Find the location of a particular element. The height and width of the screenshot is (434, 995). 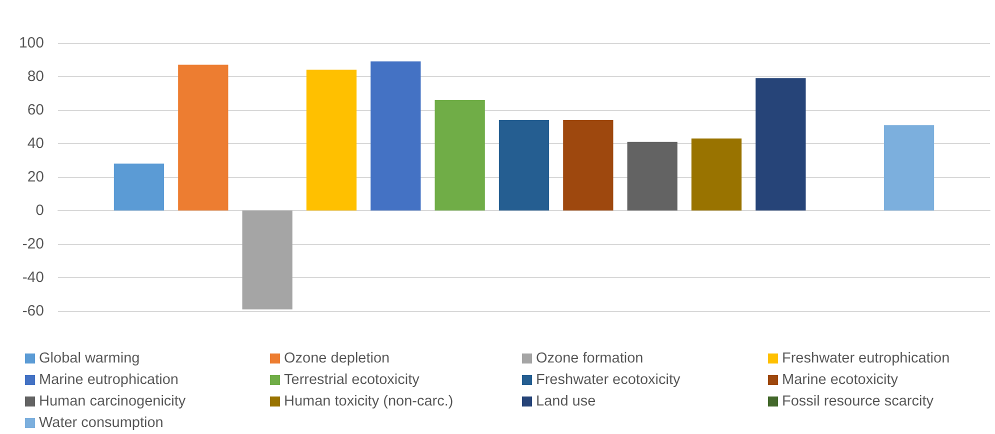

legend-label: Marine ecotoxicity is located at coordinates (840, 380).